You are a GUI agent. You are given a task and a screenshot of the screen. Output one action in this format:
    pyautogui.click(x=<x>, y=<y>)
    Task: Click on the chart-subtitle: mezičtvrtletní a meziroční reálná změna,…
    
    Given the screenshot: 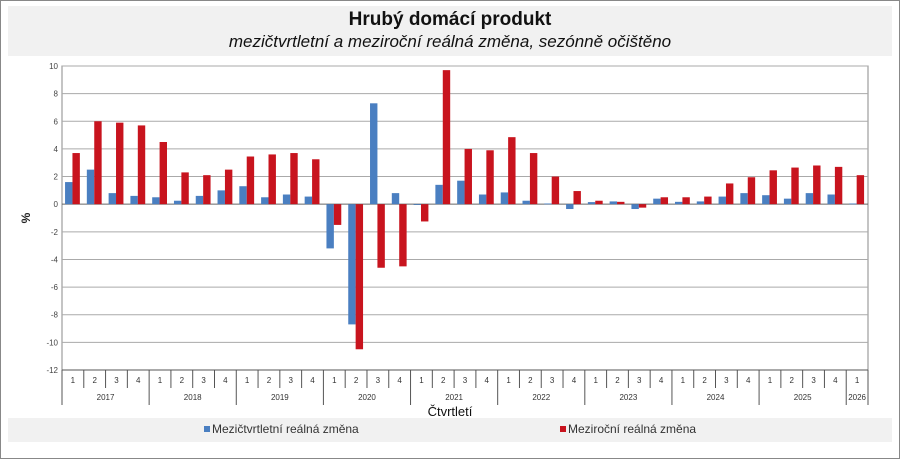 What is the action you would take?
    pyautogui.click(x=450, y=41)
    